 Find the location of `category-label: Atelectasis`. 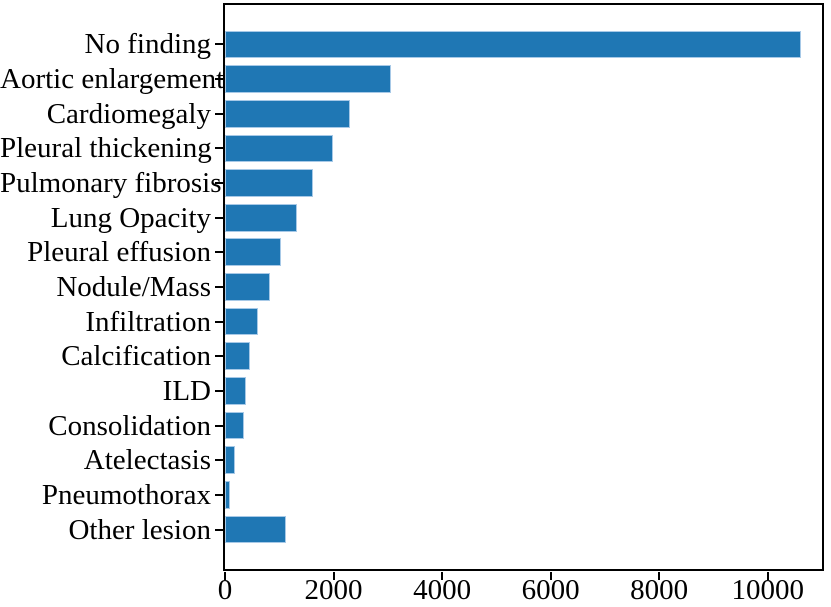

category-label: Atelectasis is located at coordinates (147, 460).